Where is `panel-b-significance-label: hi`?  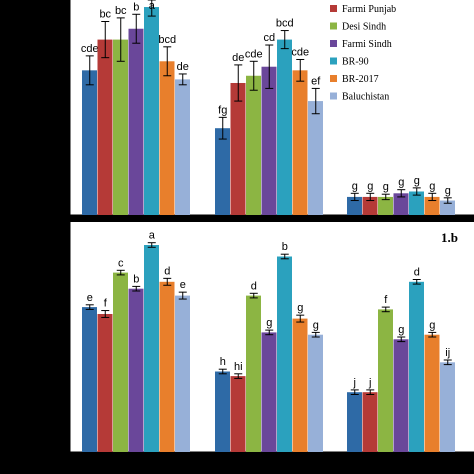
panel-b-significance-label: hi is located at coordinates (238, 367).